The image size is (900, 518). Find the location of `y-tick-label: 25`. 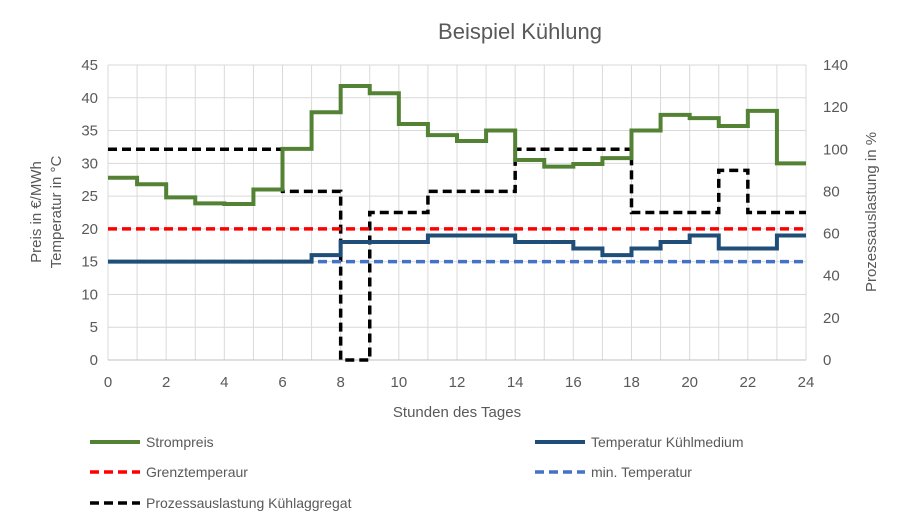

y-tick-label: 25 is located at coordinates (89, 196).